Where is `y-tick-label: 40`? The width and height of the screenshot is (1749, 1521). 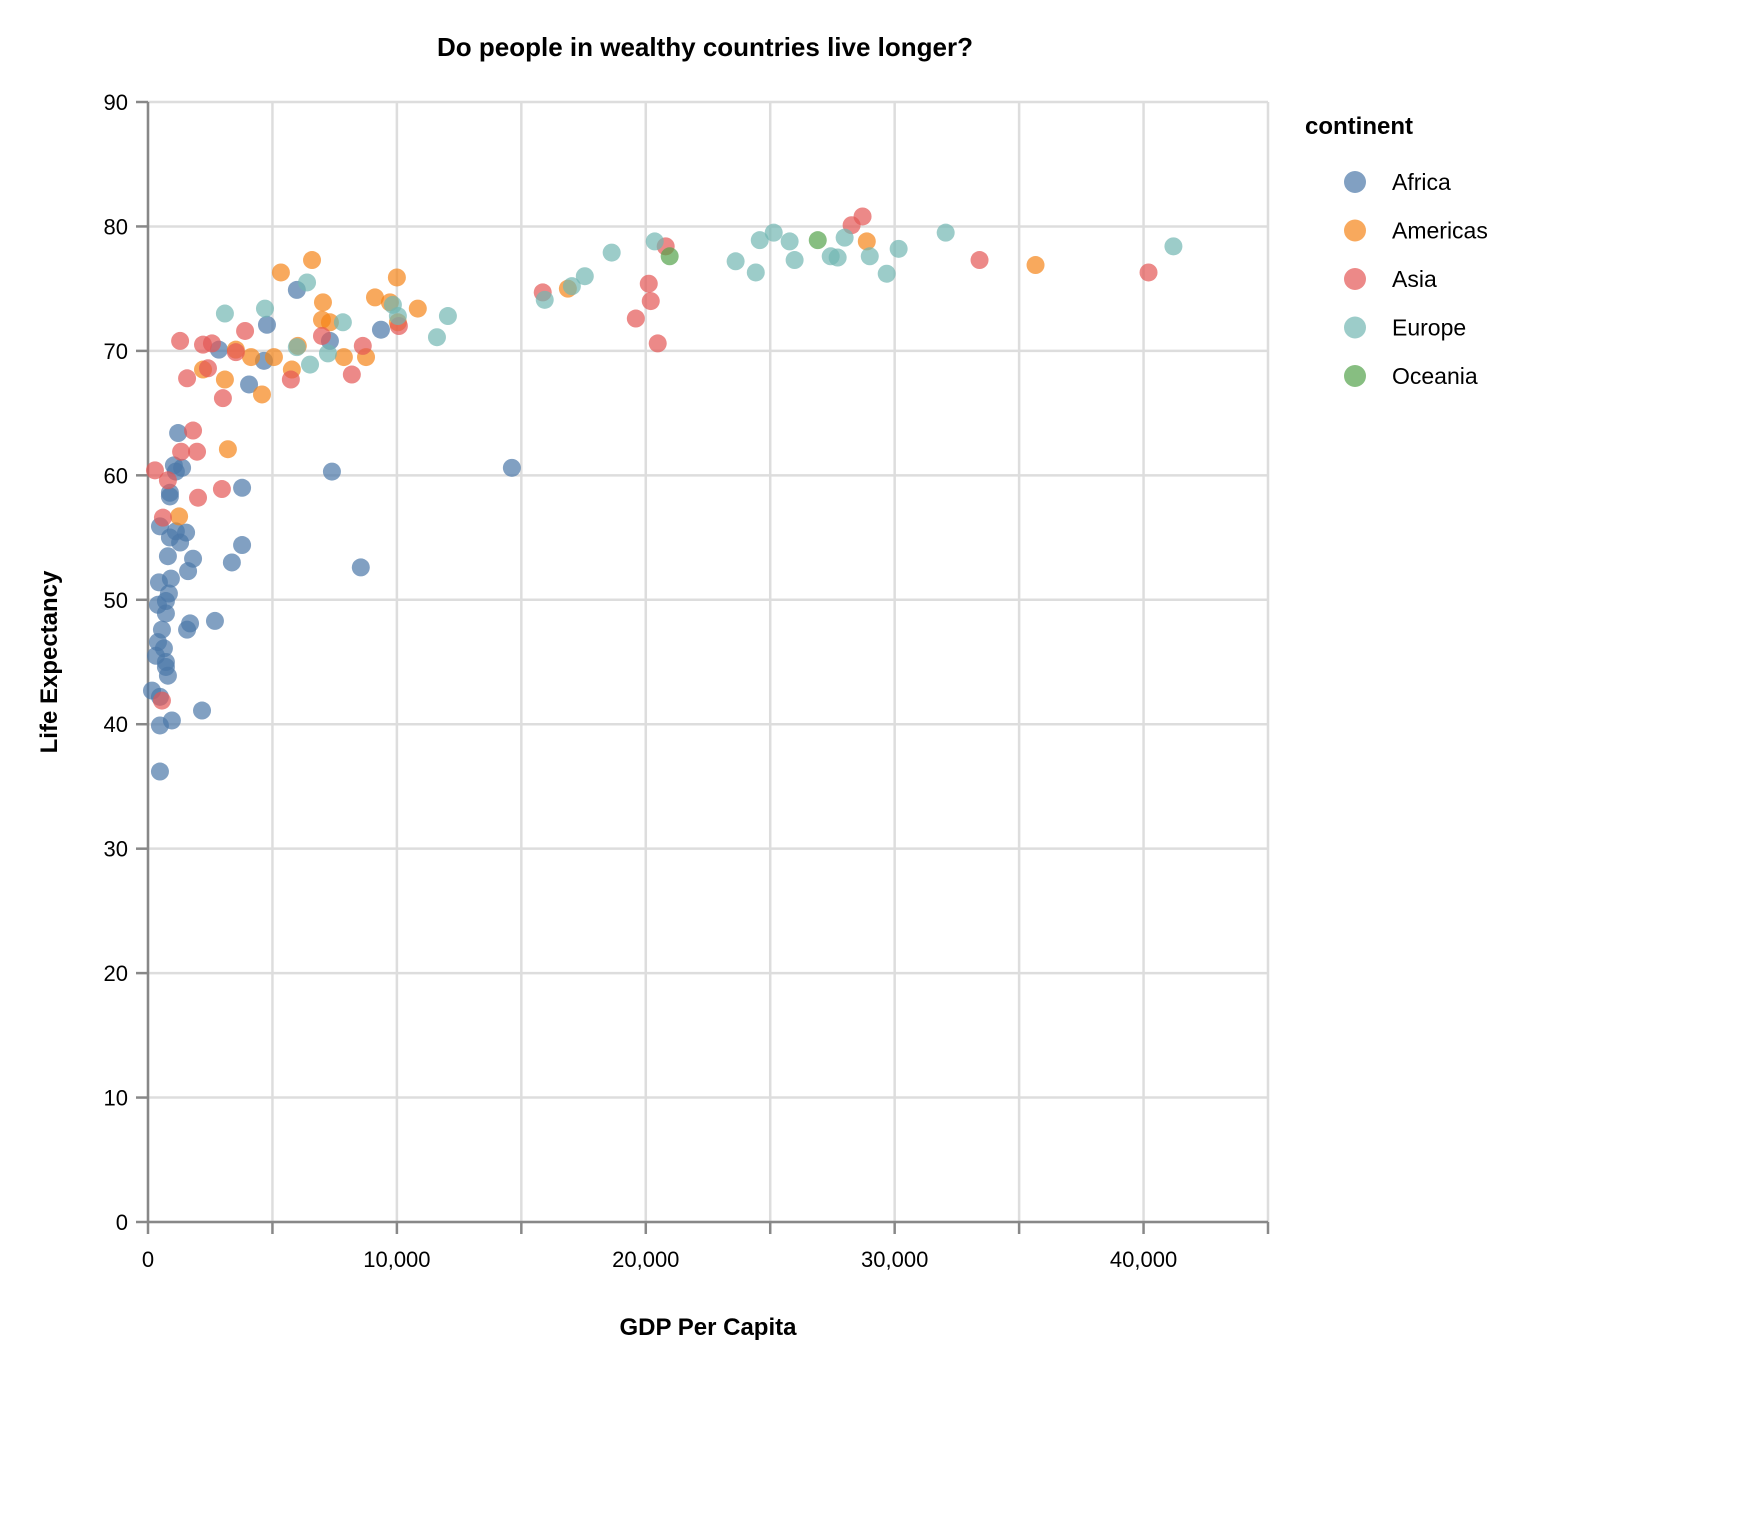
y-tick-label: 40 is located at coordinates (116, 724).